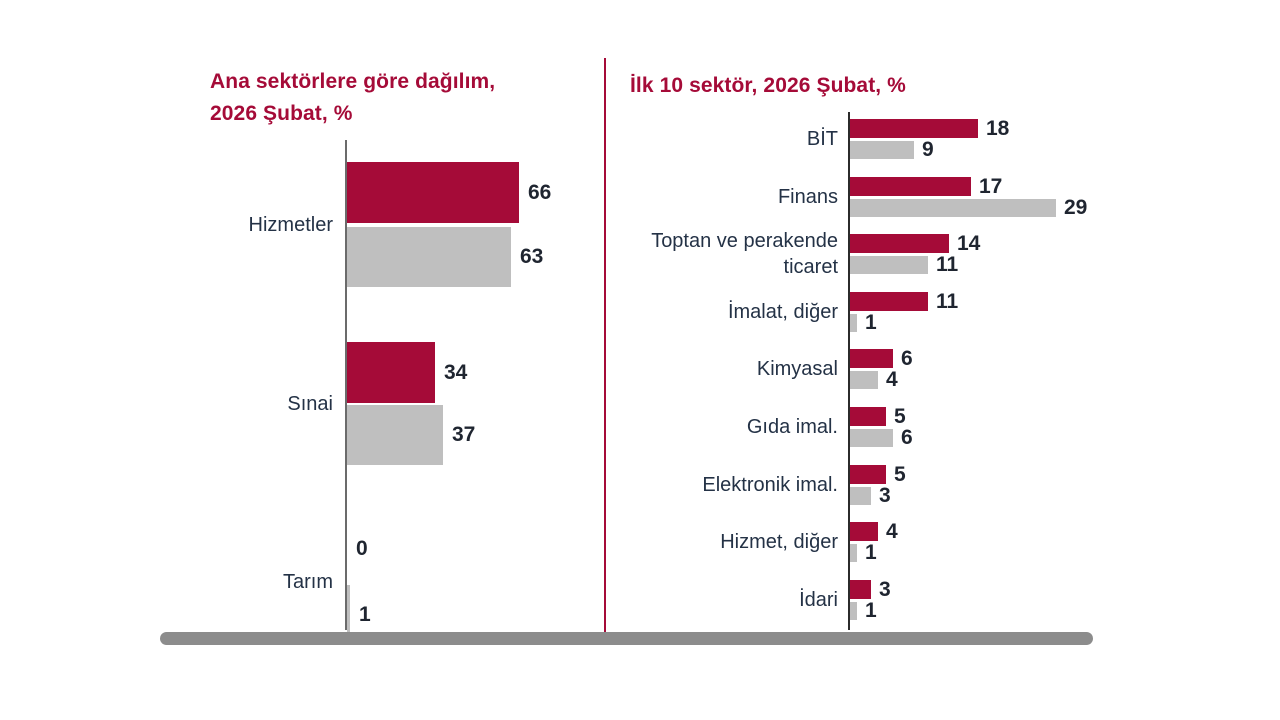 This screenshot has height=720, width=1280. I want to click on red-bar-value: 3, so click(885, 589).